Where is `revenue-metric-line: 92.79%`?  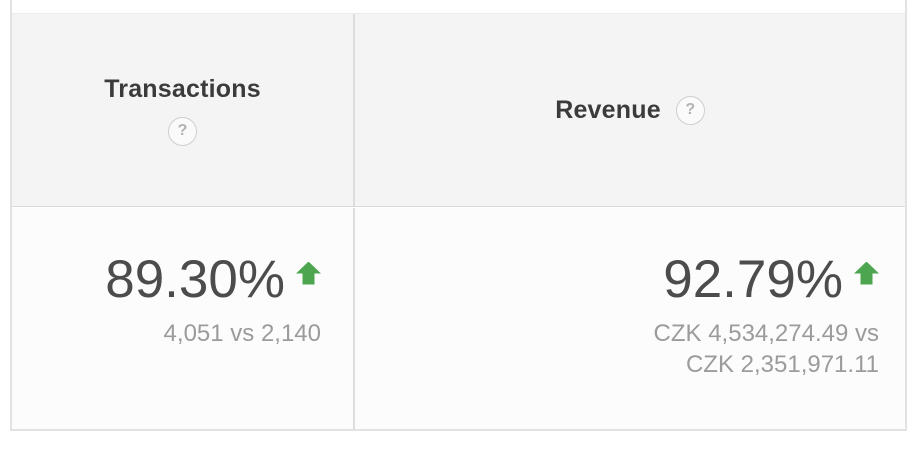 revenue-metric-line: 92.79% is located at coordinates (771, 280).